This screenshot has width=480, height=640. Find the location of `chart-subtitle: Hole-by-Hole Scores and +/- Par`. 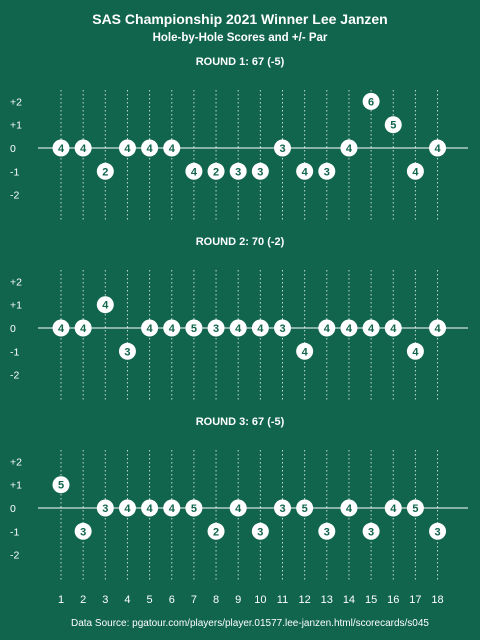

chart-subtitle: Hole-by-Hole Scores and +/- Par is located at coordinates (240, 38).